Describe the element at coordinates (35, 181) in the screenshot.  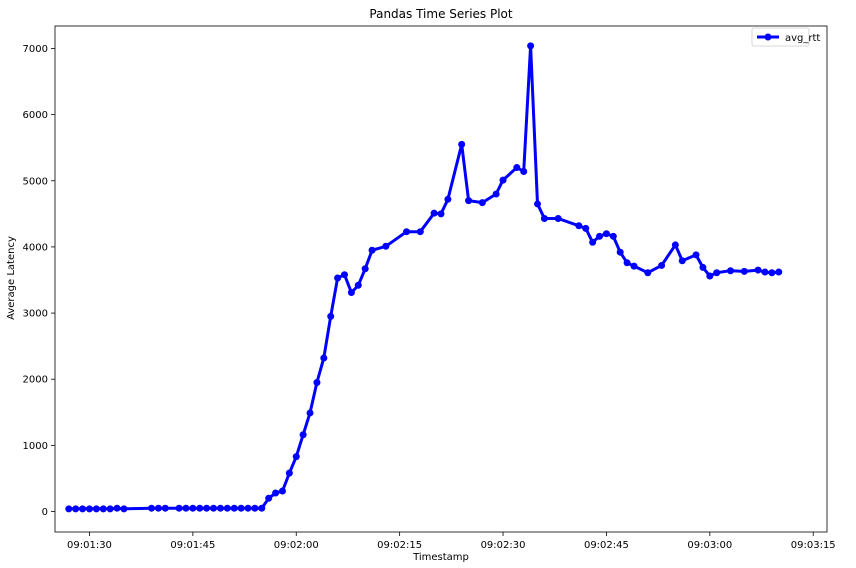
I see `y-tick-label: 5000` at that location.